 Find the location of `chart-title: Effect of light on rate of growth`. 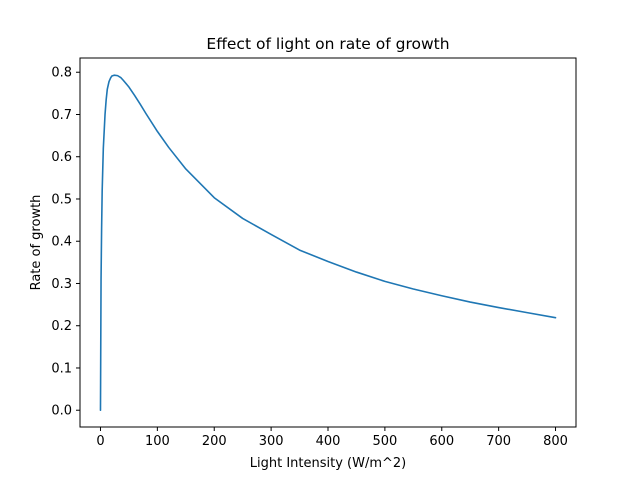

chart-title: Effect of light on rate of growth is located at coordinates (327, 44).